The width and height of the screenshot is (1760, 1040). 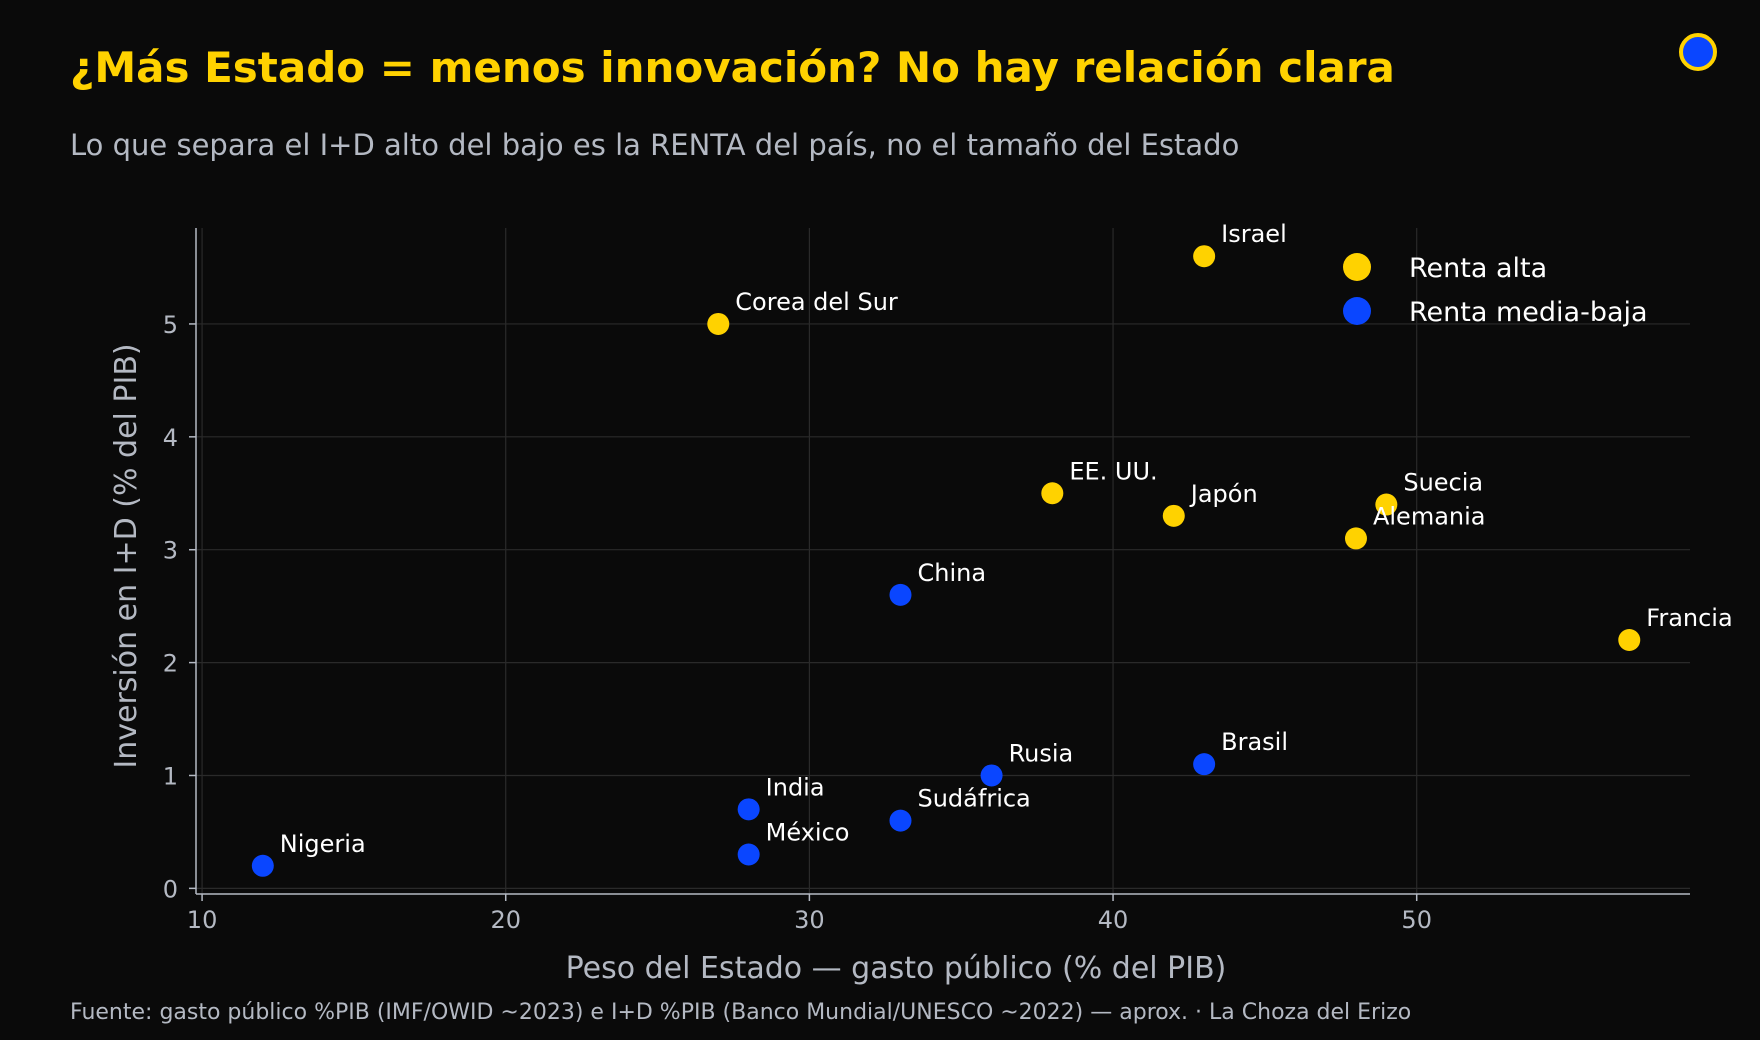 I want to click on y-tick-label: 1, so click(x=170, y=776).